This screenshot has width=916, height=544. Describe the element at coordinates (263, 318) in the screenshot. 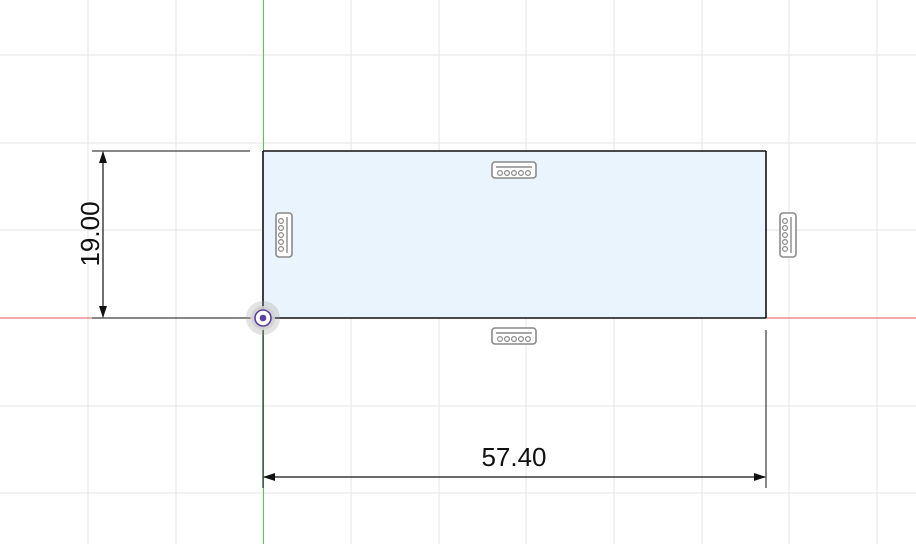

I see `origin-point-icon` at that location.